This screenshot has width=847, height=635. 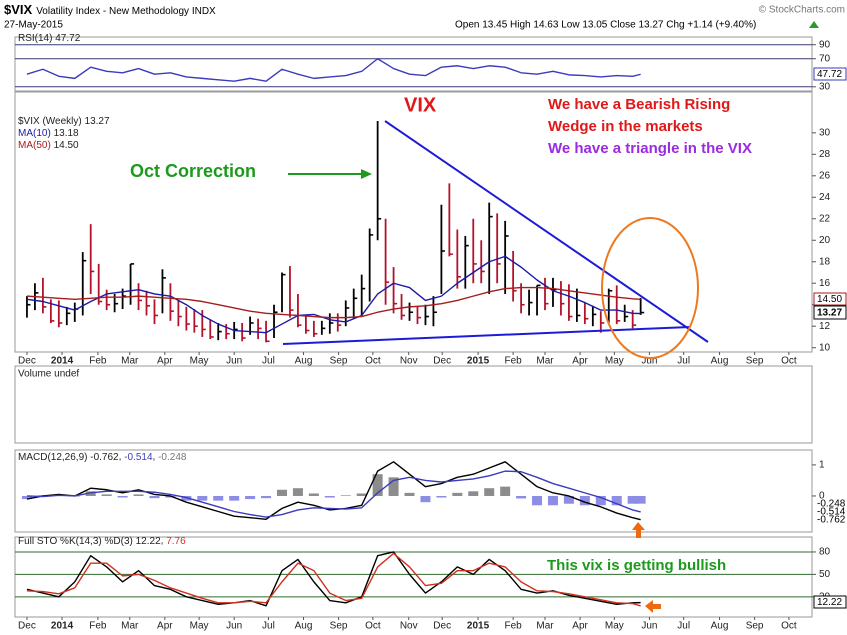 I want to click on annotation-vix: VIX, so click(x=420, y=105).